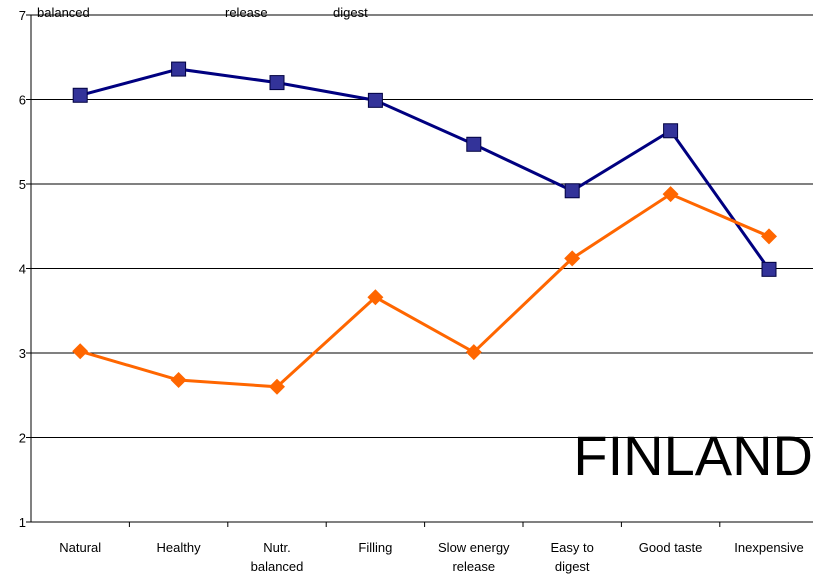 This screenshot has width=813, height=578. Describe the element at coordinates (277, 557) in the screenshot. I see `x-tick-label: Nutr. balanced` at that location.